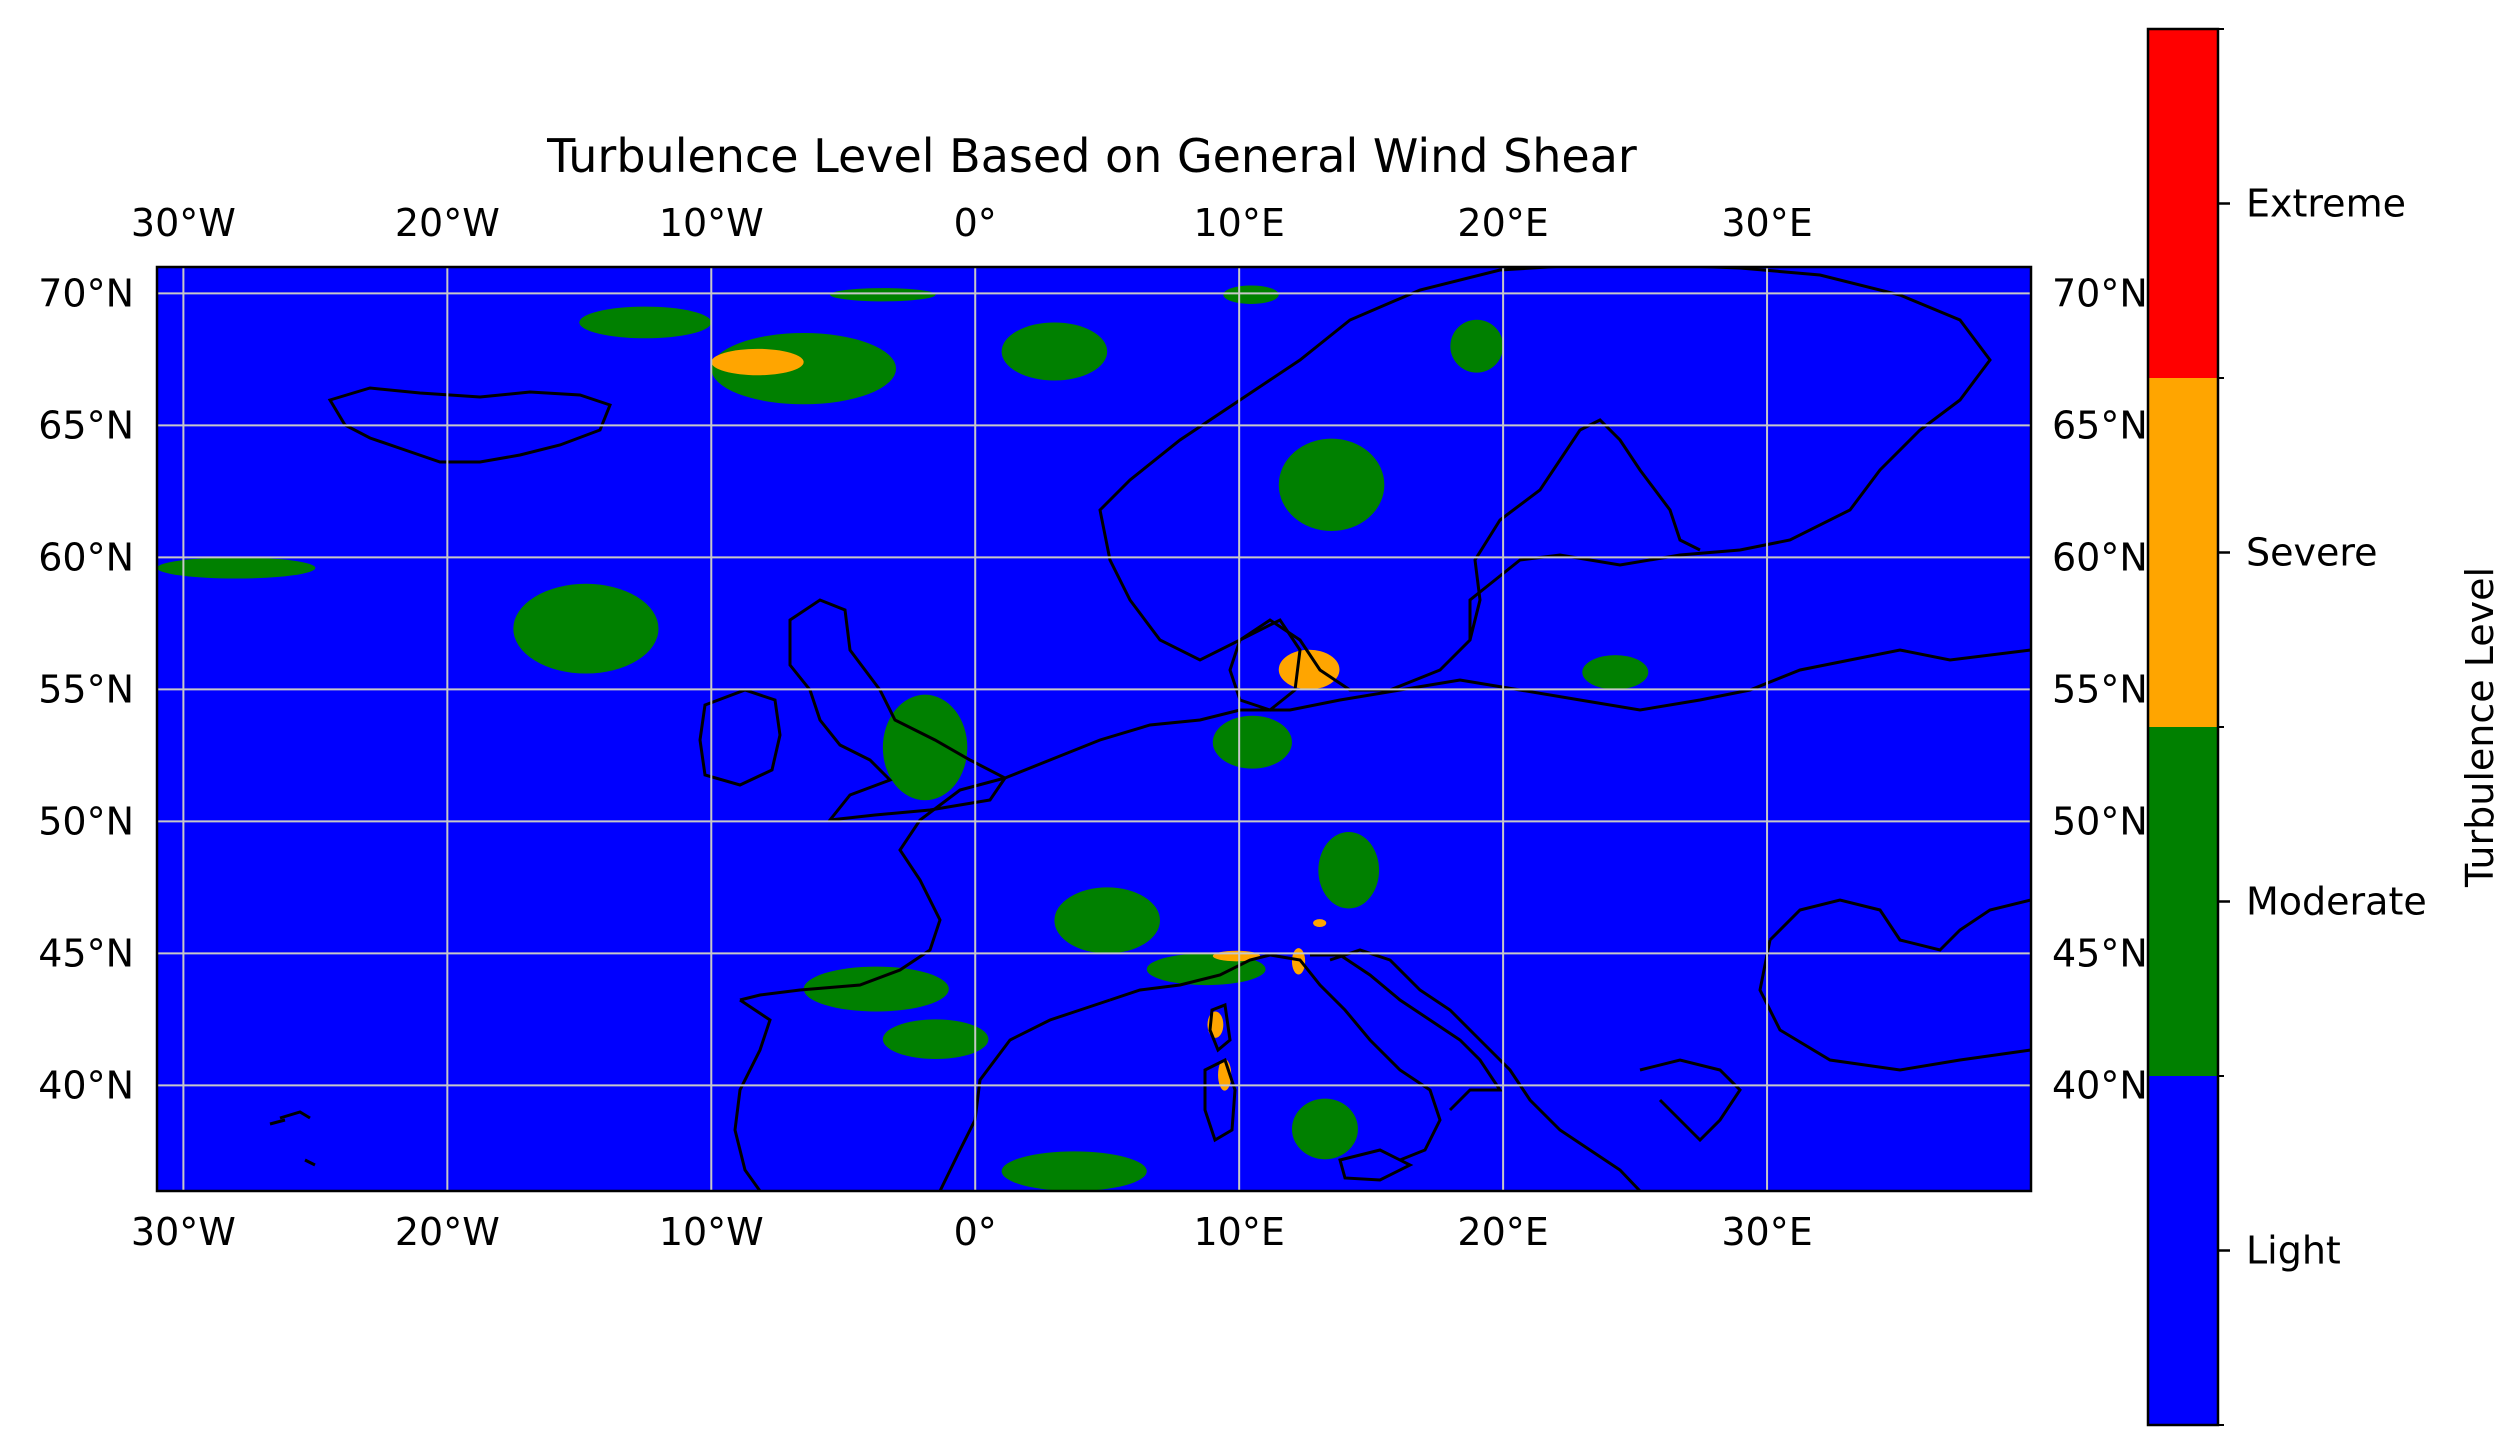 Image resolution: width=2517 pixels, height=1446 pixels. Describe the element at coordinates (2183, 901) in the screenshot. I see `colorbar-segment-moderate` at that location.